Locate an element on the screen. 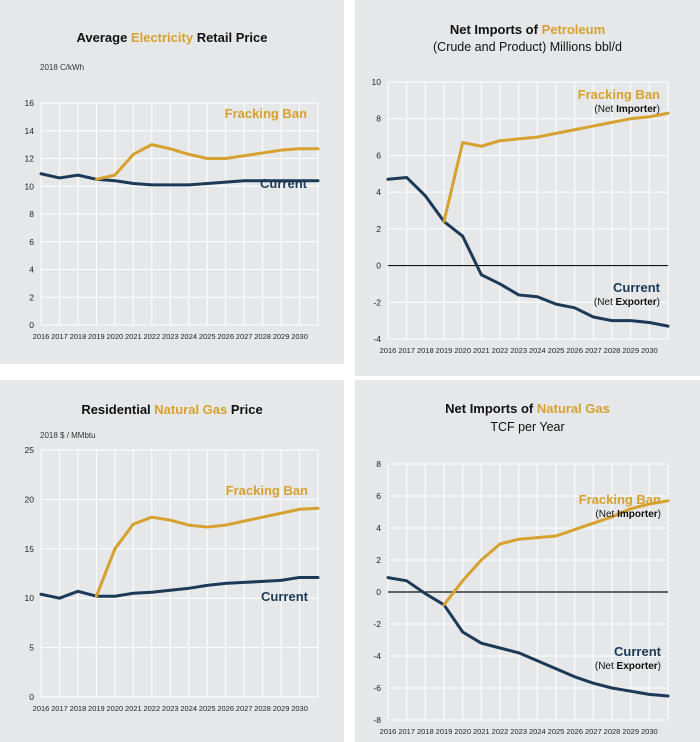 The width and height of the screenshot is (700, 742). title-highlight: Natural Gas is located at coordinates (573, 408).